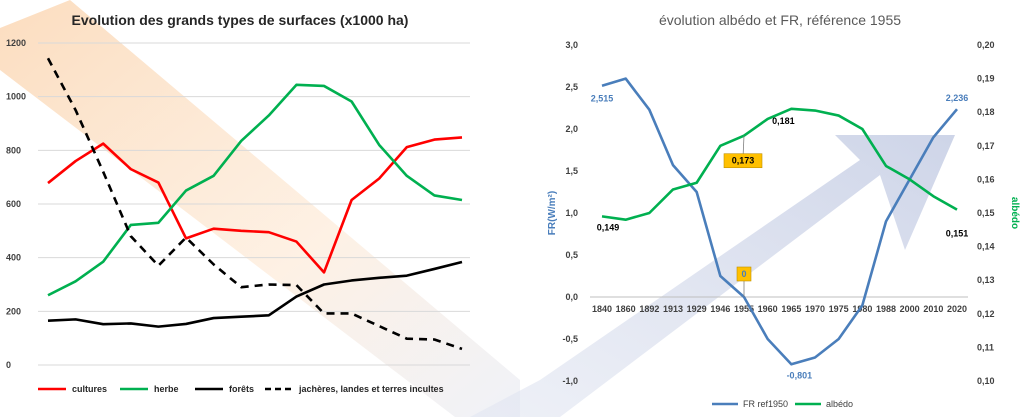 Image resolution: width=1024 pixels, height=417 pixels. I want to click on chart1-y-tick-label: 0, so click(8, 365).